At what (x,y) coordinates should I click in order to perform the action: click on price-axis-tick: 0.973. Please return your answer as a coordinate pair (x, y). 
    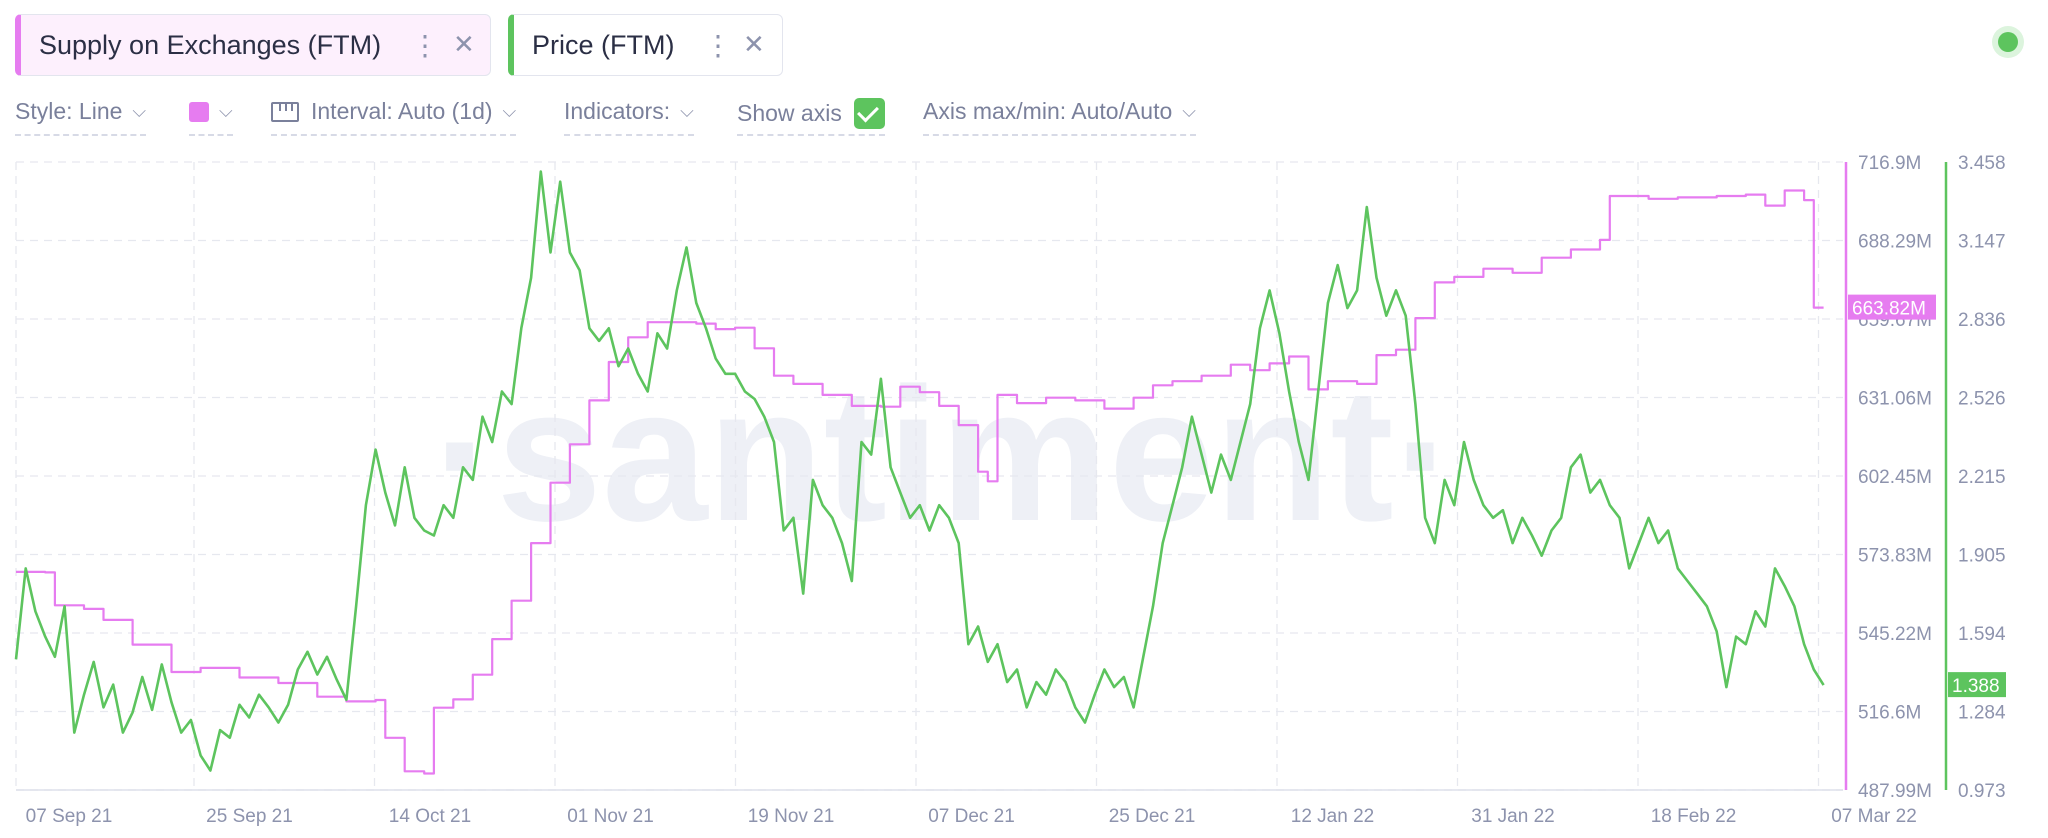
    Looking at the image, I should click on (1982, 791).